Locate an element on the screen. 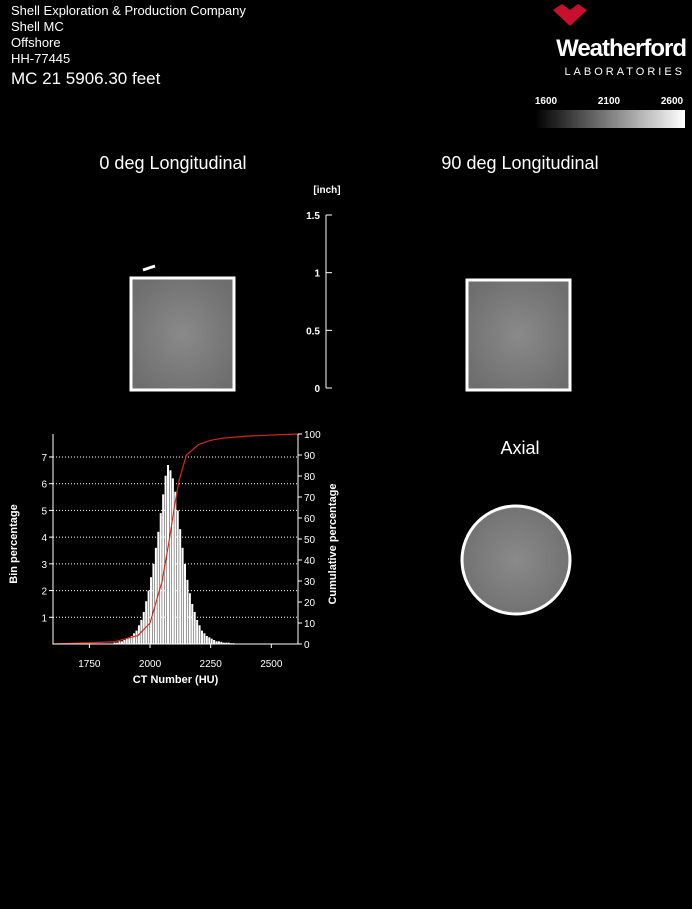 This screenshot has height=909, width=692. scale-tick-label: 0 is located at coordinates (317, 389).